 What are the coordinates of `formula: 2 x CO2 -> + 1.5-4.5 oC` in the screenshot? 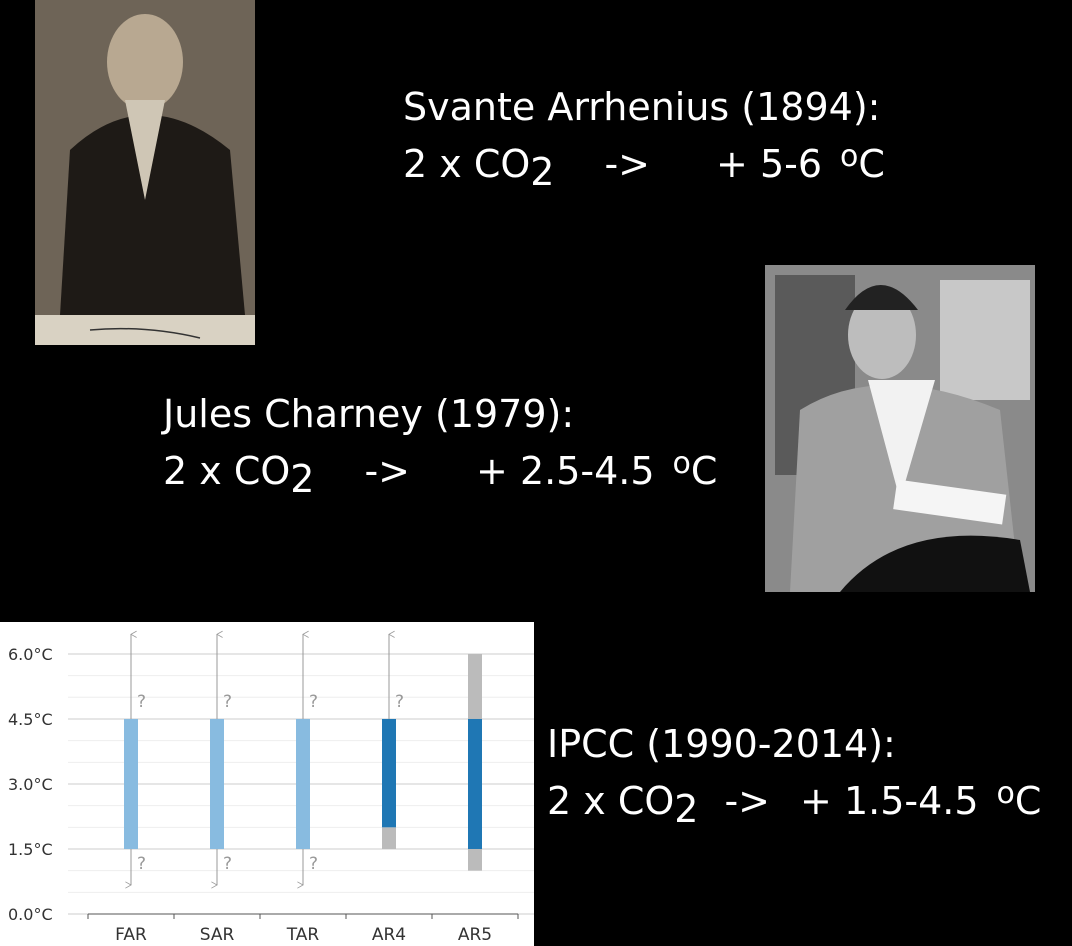 It's located at (794, 803).